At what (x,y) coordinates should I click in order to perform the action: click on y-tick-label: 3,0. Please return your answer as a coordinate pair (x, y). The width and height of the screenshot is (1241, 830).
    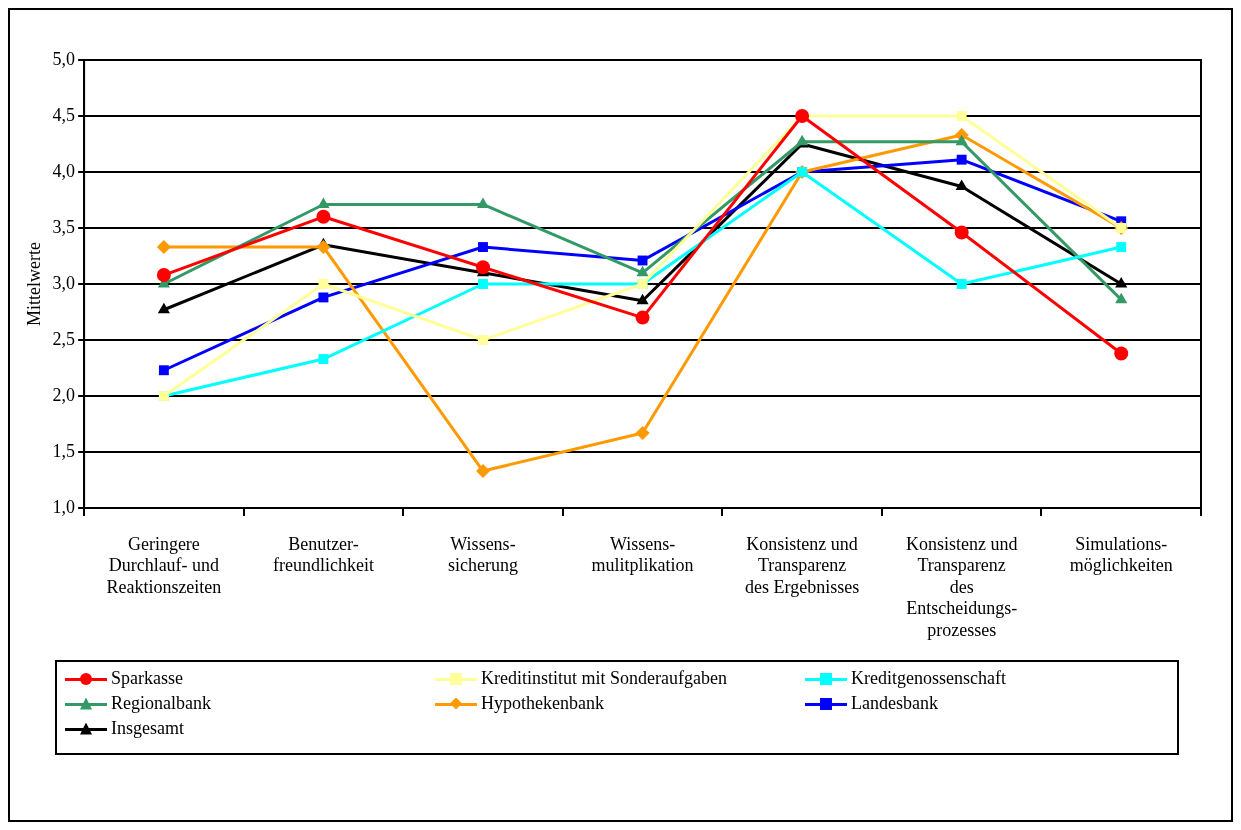
    Looking at the image, I should click on (64, 282).